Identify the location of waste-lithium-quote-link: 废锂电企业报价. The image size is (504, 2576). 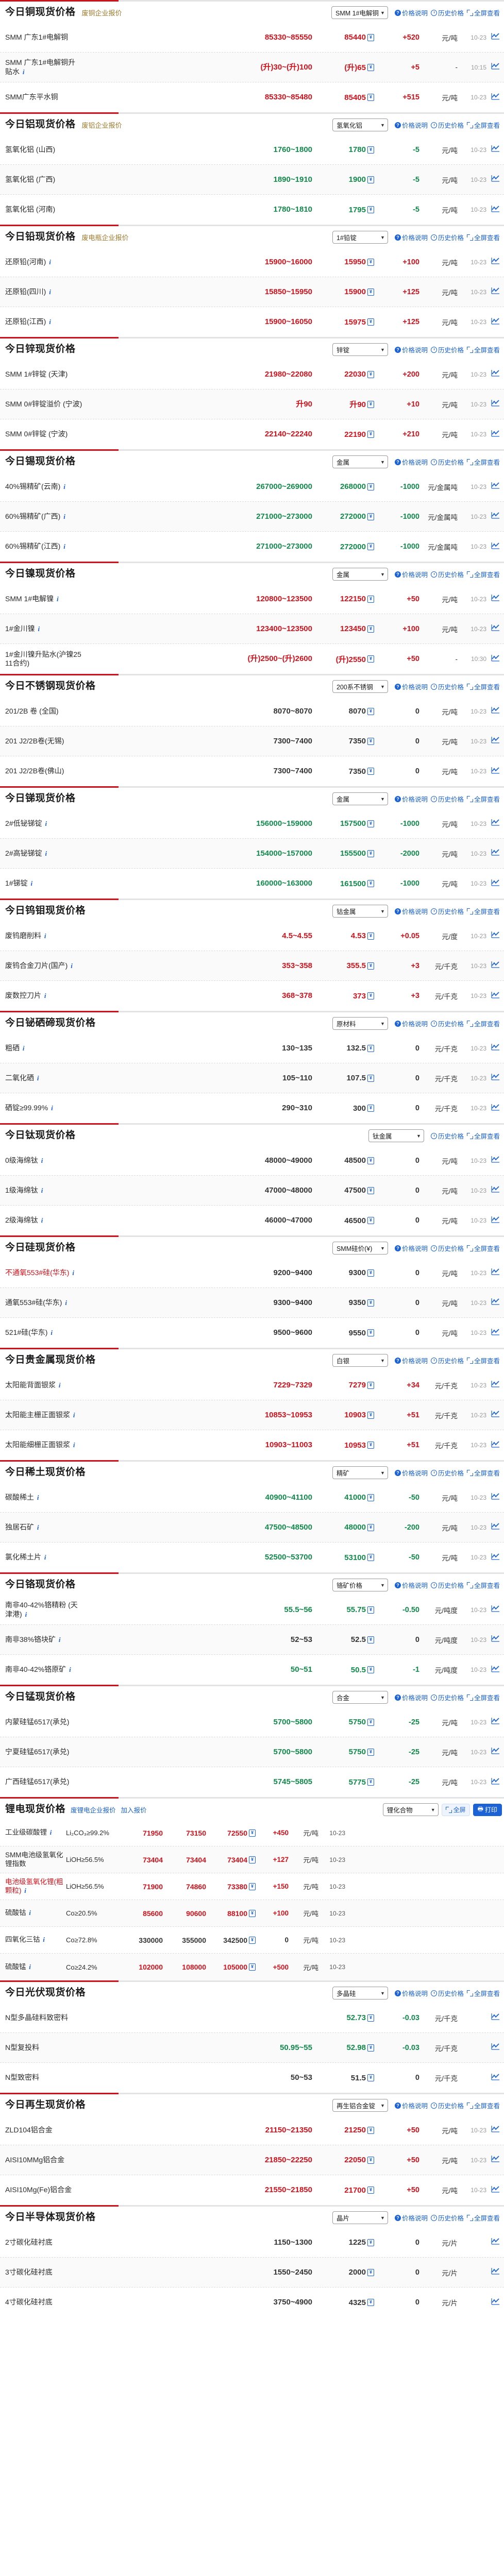
(93, 1811).